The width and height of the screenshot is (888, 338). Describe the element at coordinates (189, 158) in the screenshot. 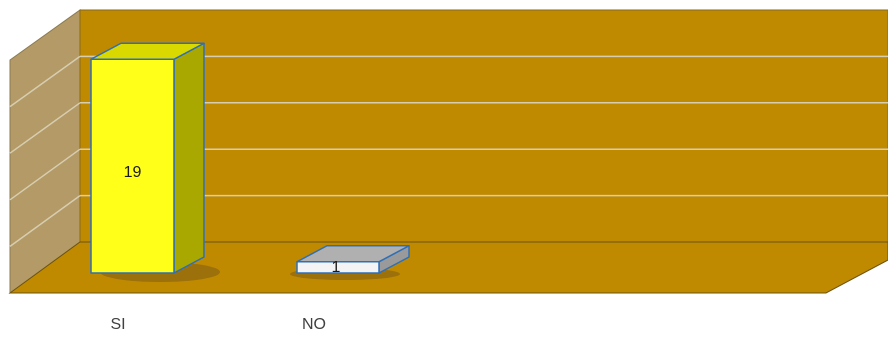

I see `bar-si-side-face` at that location.